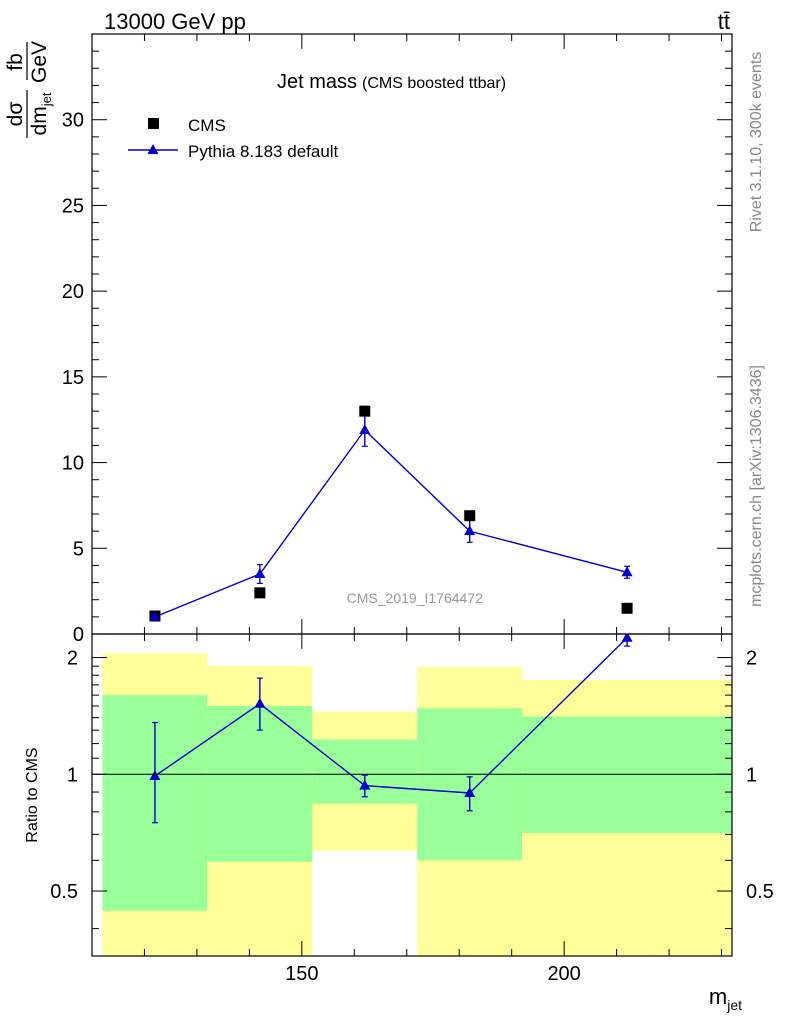  I want to click on ratio-ylabel: Ratio to CMS, so click(32, 794).